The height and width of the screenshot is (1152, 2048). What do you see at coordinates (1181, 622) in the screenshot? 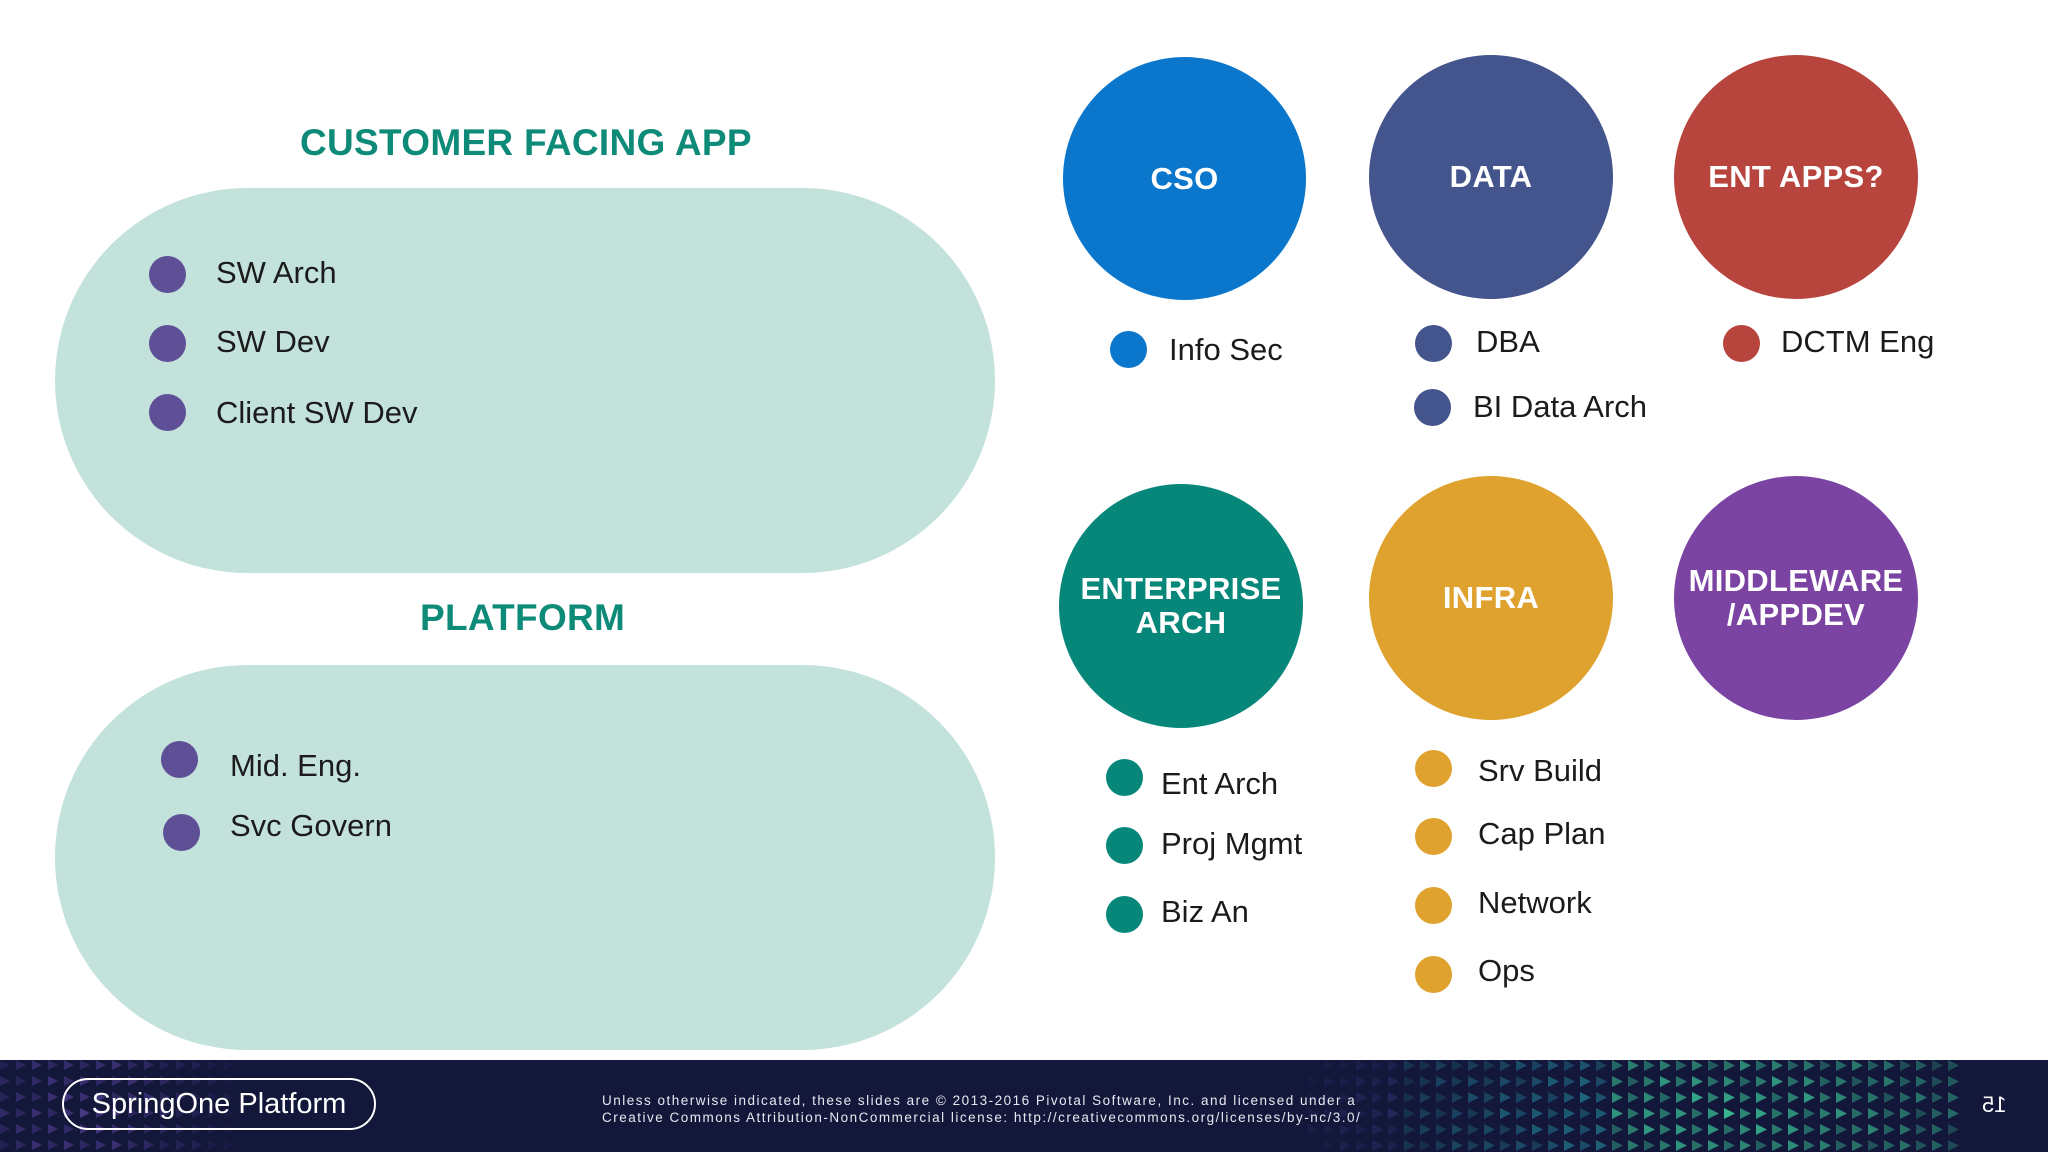
I see `enterprise-arch-label-line2: ARCH` at bounding box center [1181, 622].